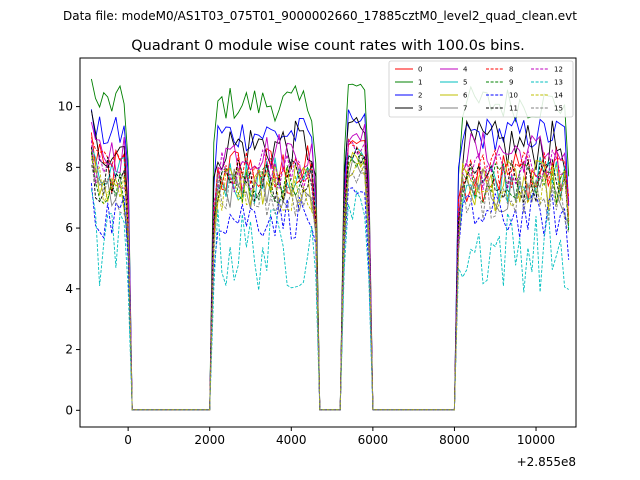  What do you see at coordinates (69, 410) in the screenshot?
I see `y-tick-label: 0` at bounding box center [69, 410].